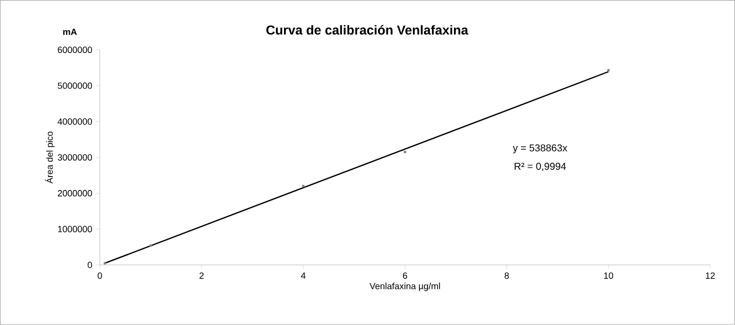 Image resolution: width=735 pixels, height=325 pixels. I want to click on y-tick-label: 6000000, so click(75, 50).